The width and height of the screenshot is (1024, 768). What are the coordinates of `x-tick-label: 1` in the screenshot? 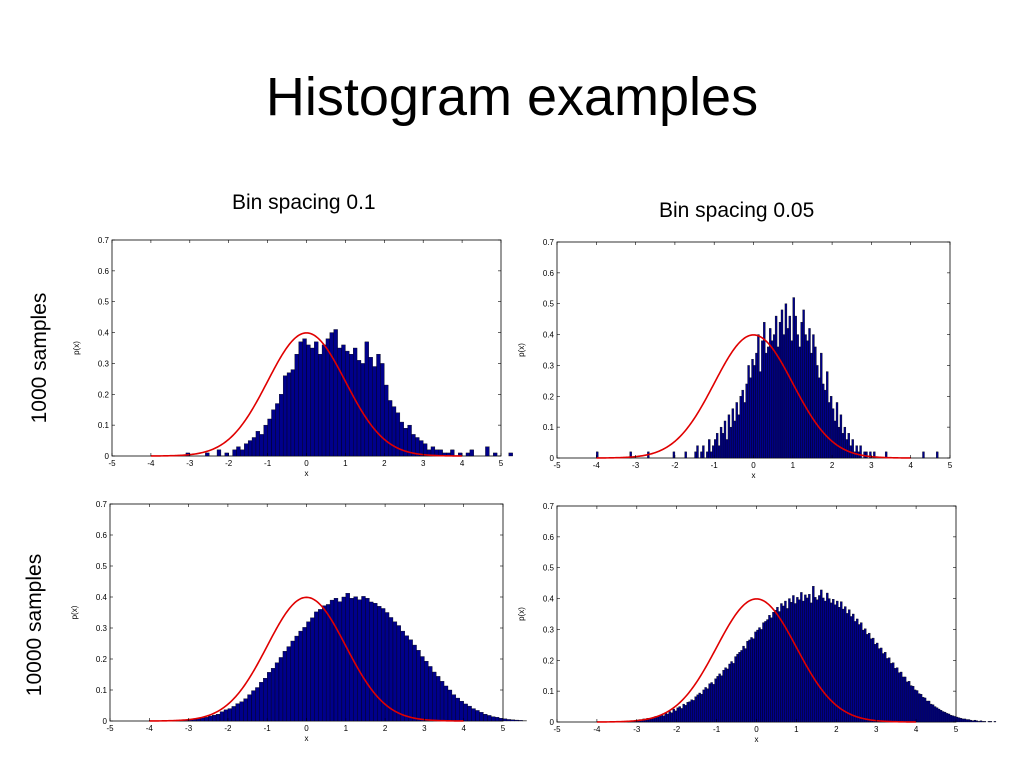 It's located at (793, 465).